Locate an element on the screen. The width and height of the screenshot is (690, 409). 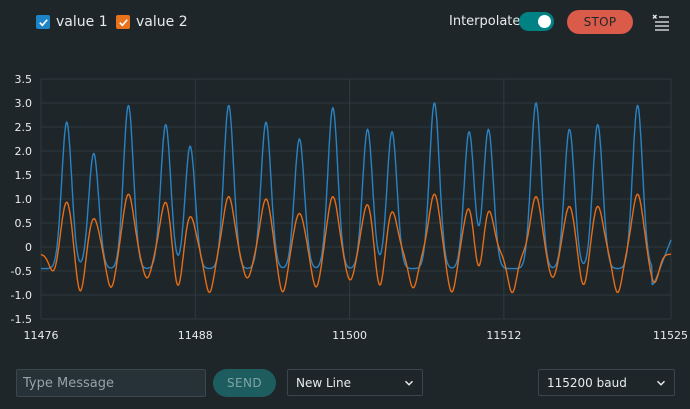
send-message-bar: SEND New Line 115200 baud is located at coordinates (345, 384).